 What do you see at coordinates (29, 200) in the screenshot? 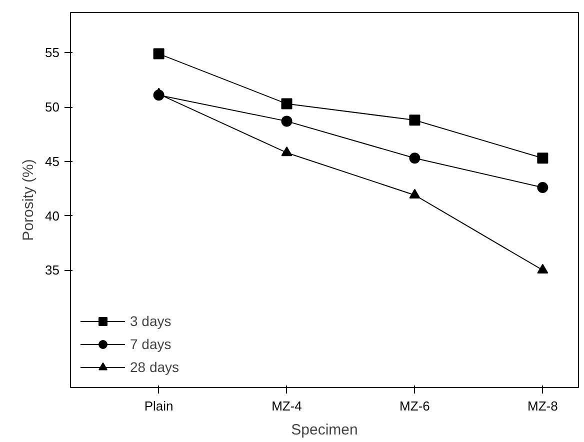
I see `y-axis-title: Porosity (%)` at bounding box center [29, 200].